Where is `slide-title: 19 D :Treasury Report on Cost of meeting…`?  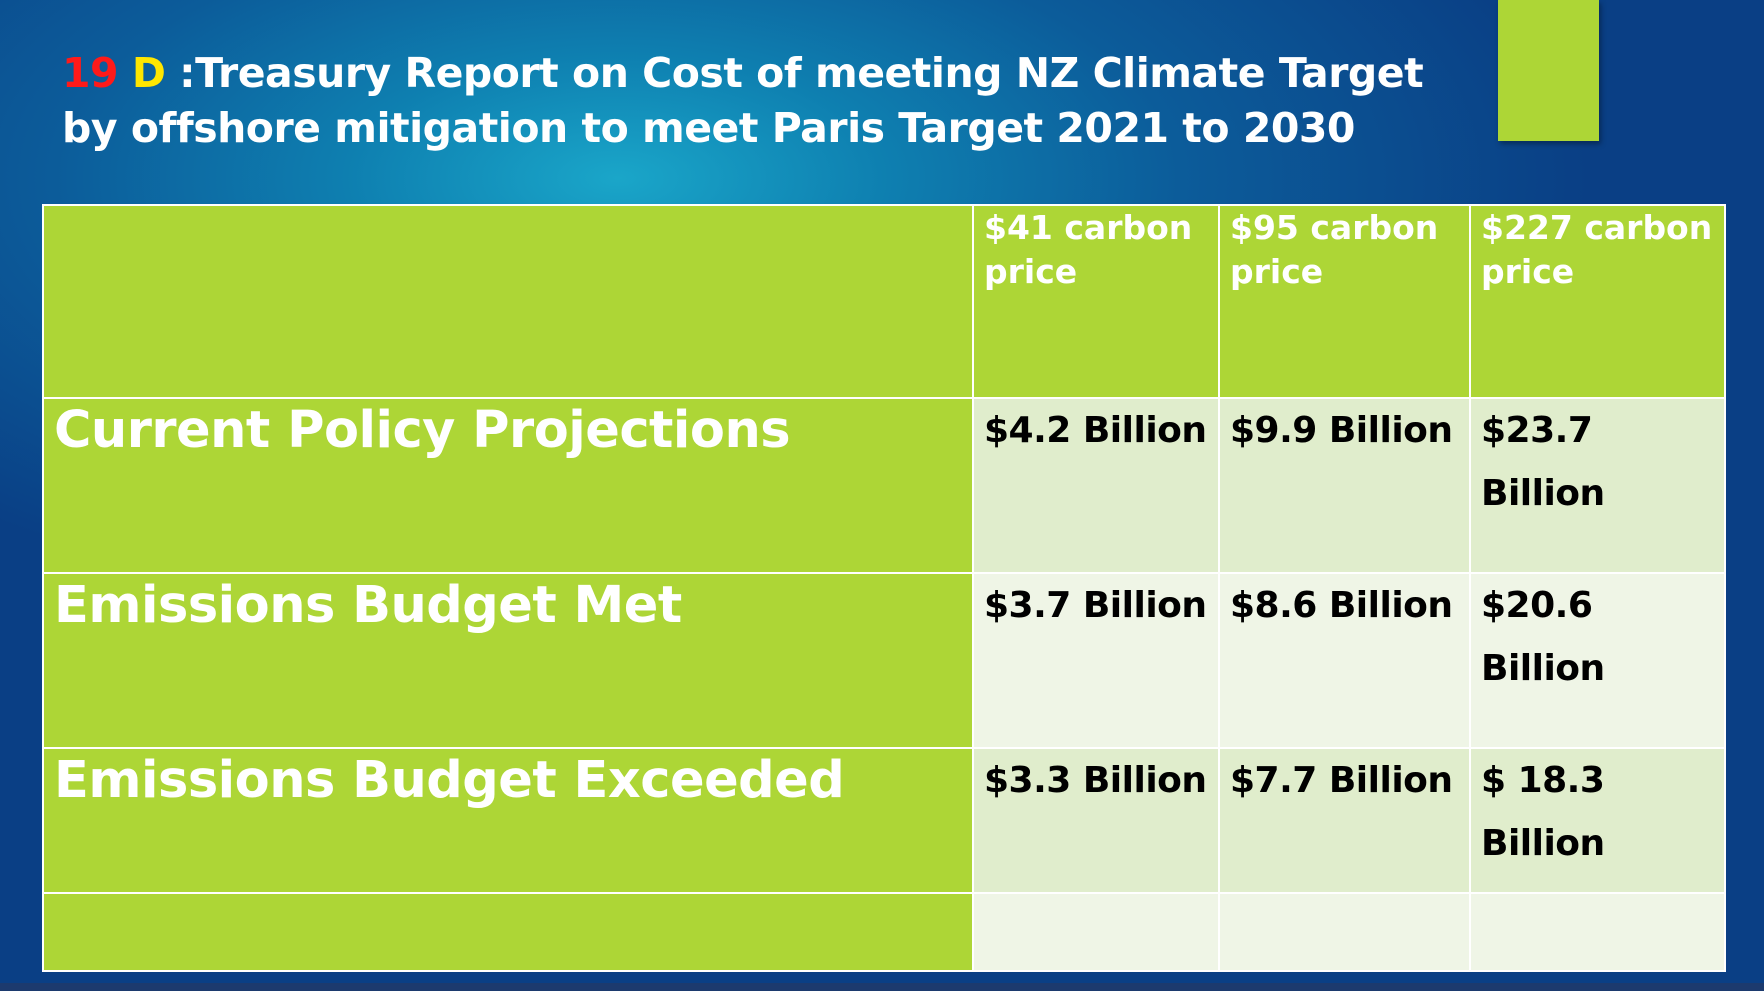
slide-title: 19 D :Treasury Report on Cost of meeting… is located at coordinates (762, 101).